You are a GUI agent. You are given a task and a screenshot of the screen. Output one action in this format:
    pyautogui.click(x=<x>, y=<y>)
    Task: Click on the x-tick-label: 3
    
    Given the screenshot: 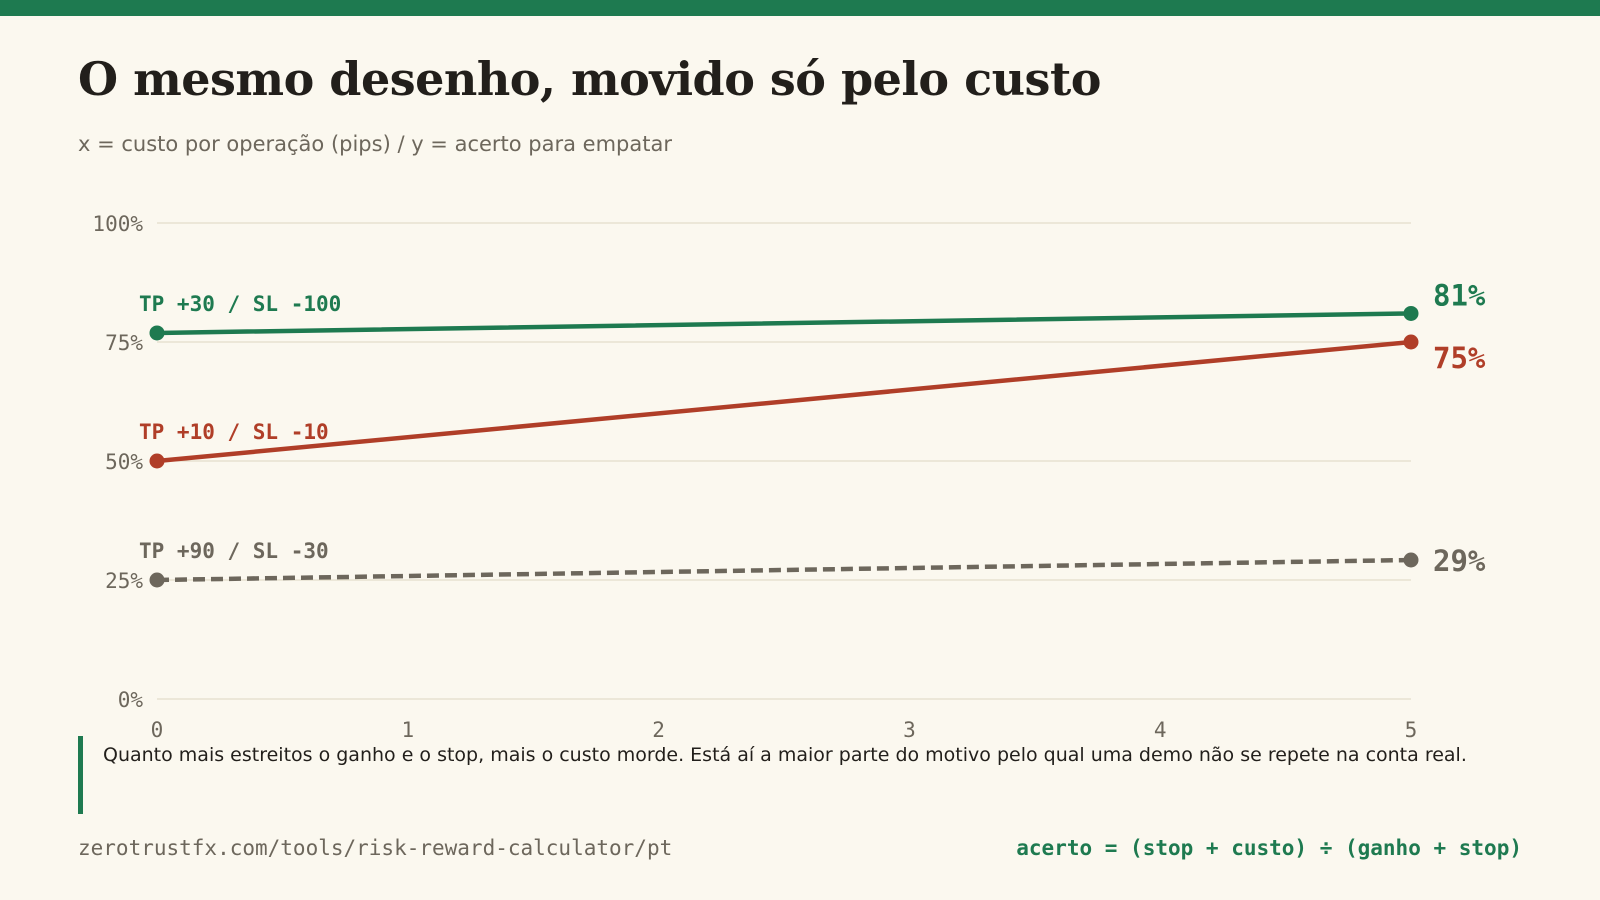 What is the action you would take?
    pyautogui.click(x=909, y=730)
    